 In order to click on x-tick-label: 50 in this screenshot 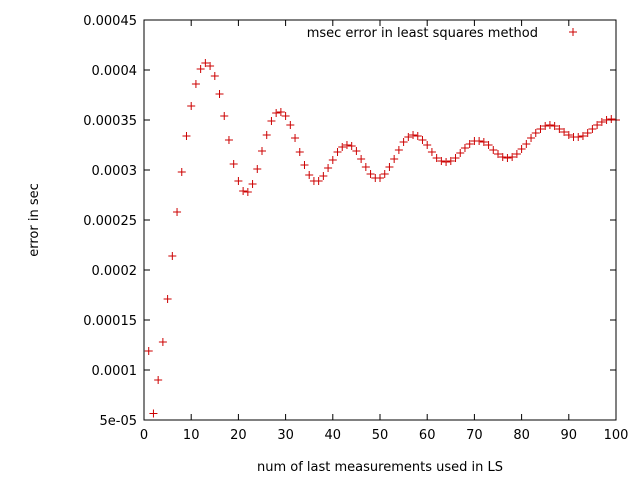, I will do `click(380, 435)`.